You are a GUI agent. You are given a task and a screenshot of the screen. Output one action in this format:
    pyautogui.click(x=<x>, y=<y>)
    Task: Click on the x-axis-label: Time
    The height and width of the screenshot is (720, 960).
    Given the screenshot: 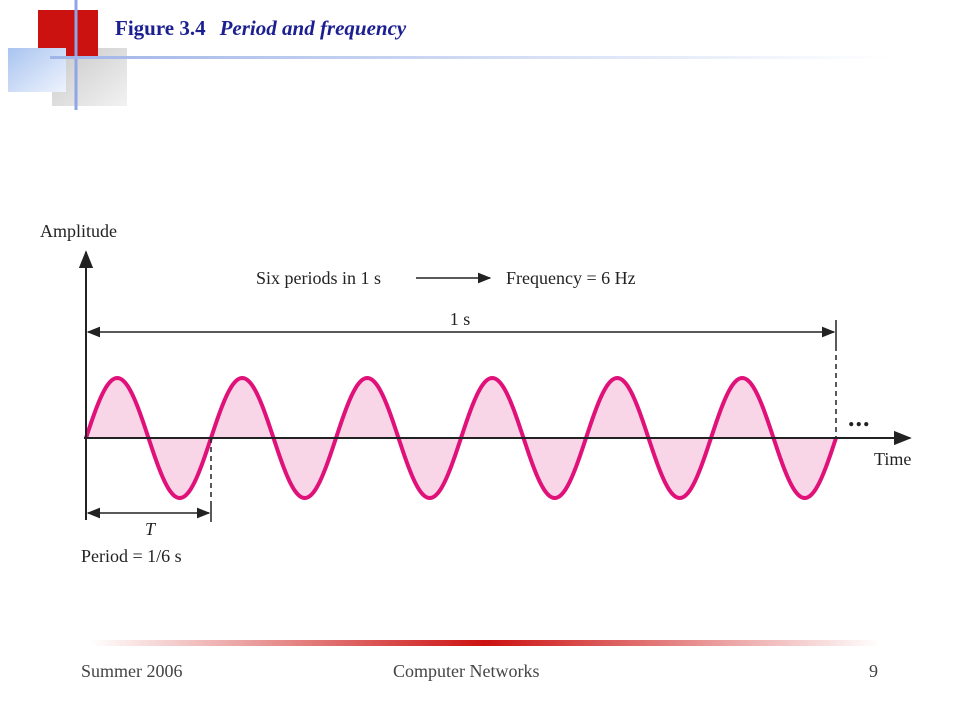 What is the action you would take?
    pyautogui.click(x=892, y=459)
    